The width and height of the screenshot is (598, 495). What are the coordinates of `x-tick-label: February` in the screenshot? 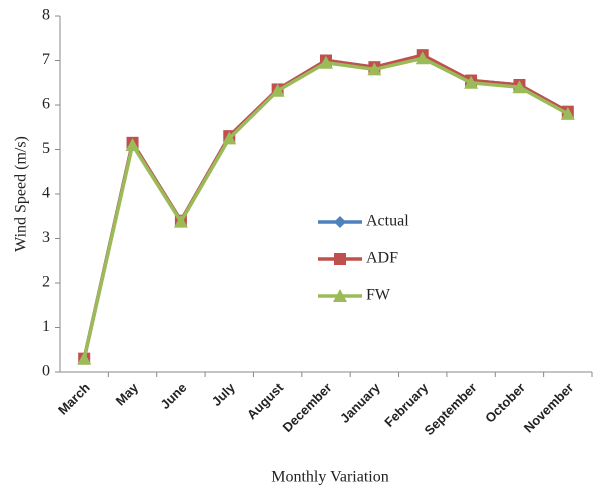 It's located at (406, 404).